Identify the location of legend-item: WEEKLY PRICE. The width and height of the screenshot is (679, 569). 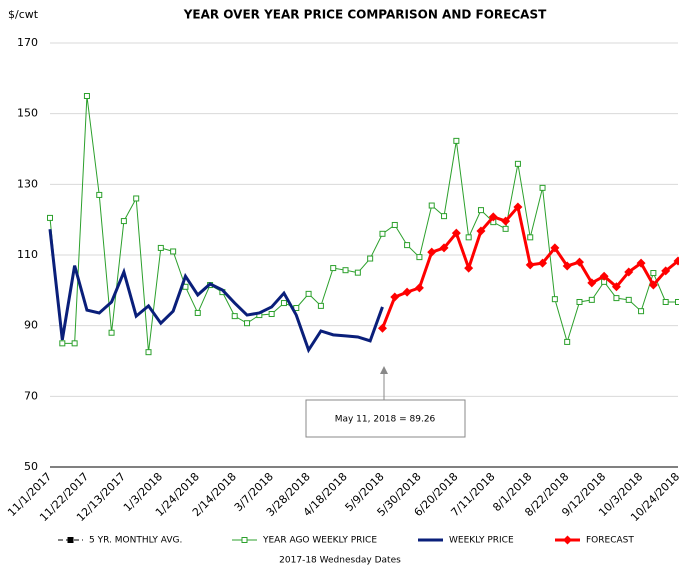
(466, 541).